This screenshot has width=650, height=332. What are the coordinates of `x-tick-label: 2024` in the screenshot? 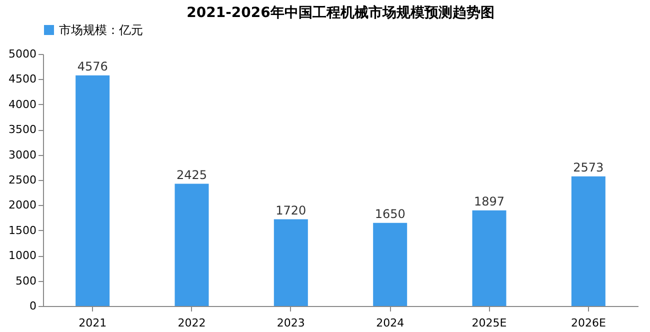 It's located at (390, 323).